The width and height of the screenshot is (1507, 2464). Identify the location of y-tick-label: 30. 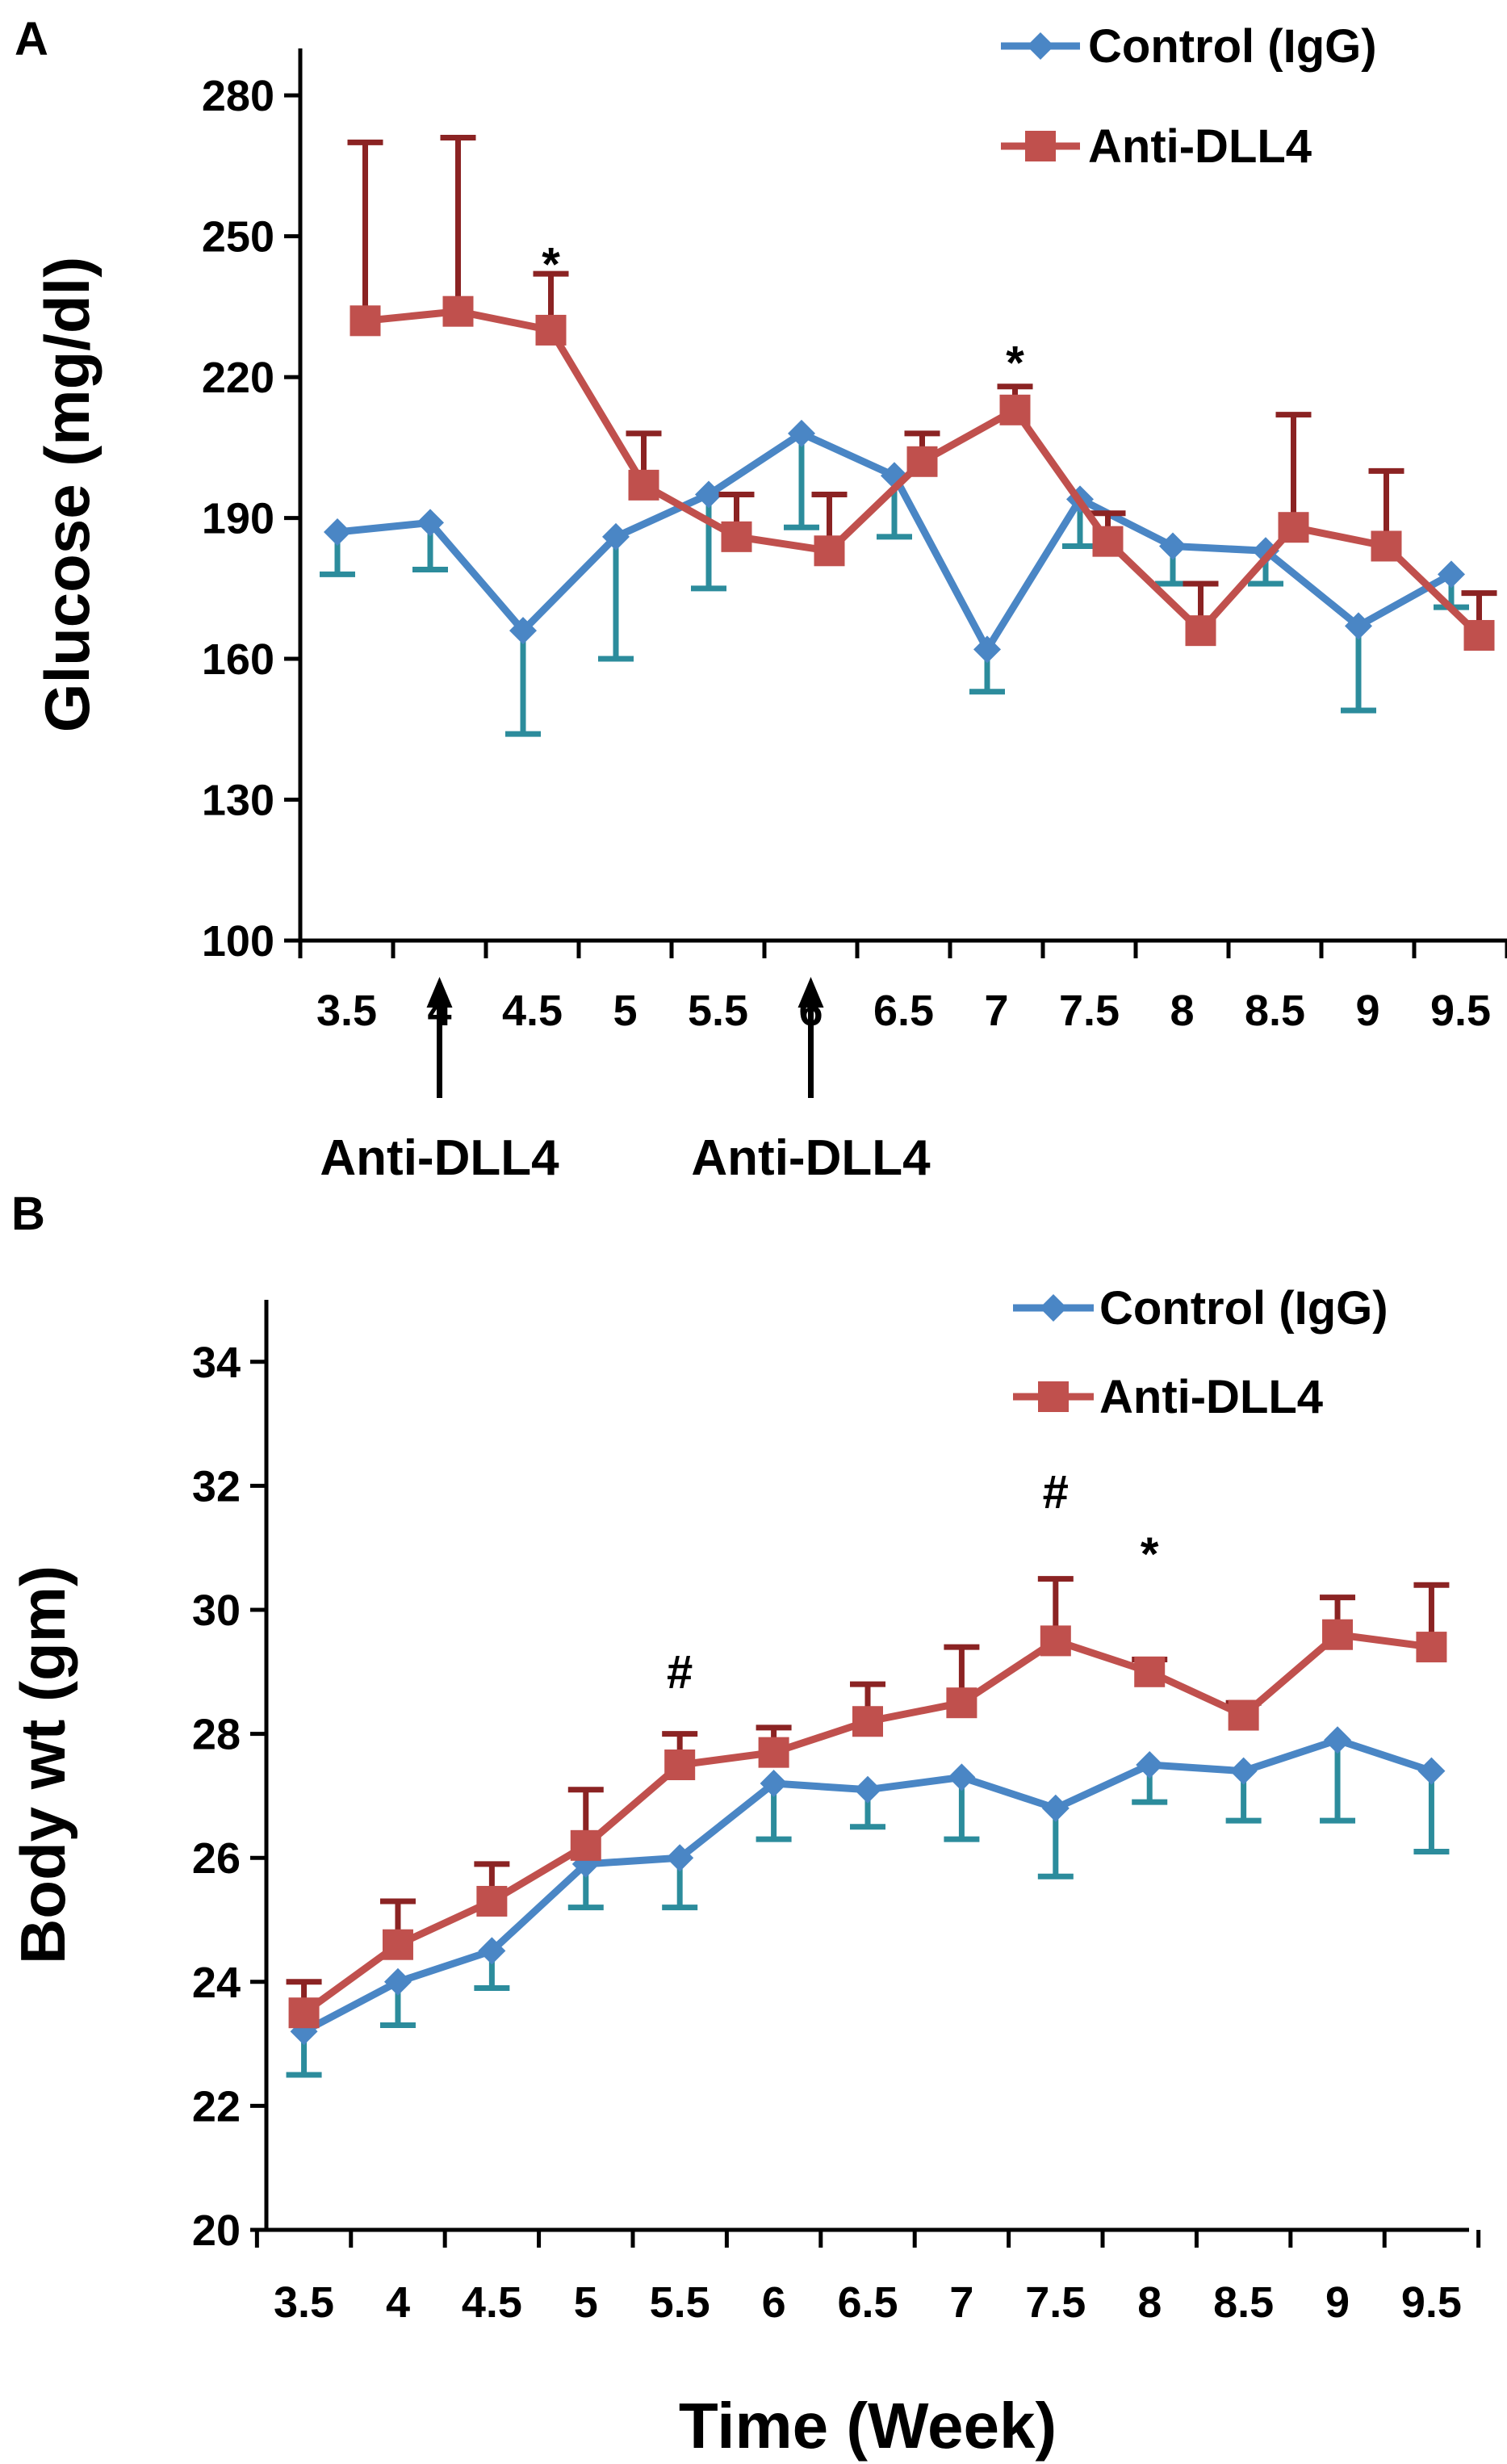
(216, 1610).